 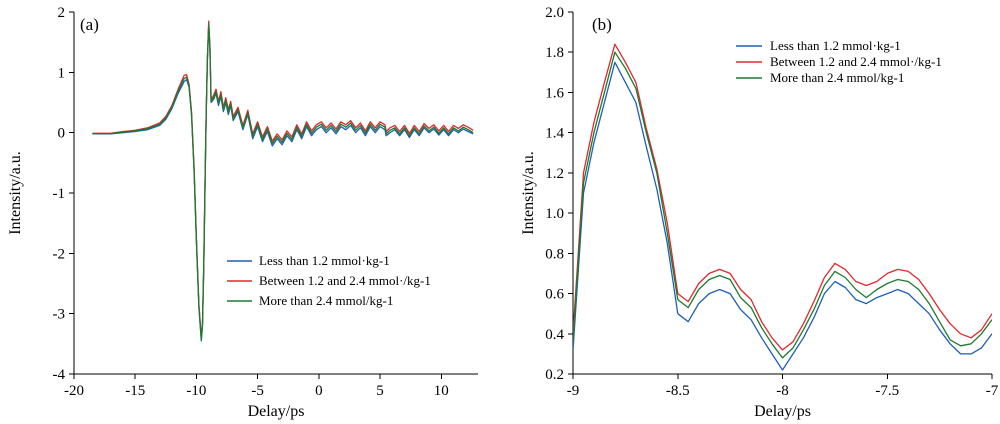 I want to click on x-axis-title-b: Delay/ps, so click(x=782, y=411).